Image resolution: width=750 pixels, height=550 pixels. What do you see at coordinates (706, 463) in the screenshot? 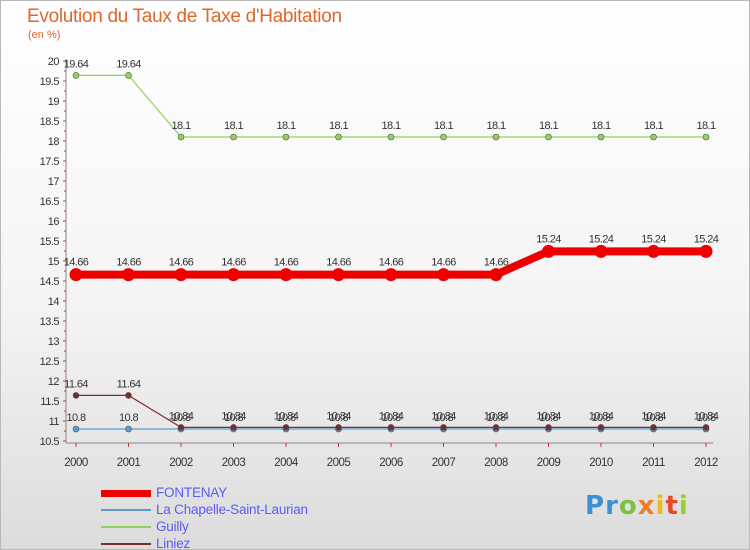
I see `x-tick-label: 2012` at bounding box center [706, 463].